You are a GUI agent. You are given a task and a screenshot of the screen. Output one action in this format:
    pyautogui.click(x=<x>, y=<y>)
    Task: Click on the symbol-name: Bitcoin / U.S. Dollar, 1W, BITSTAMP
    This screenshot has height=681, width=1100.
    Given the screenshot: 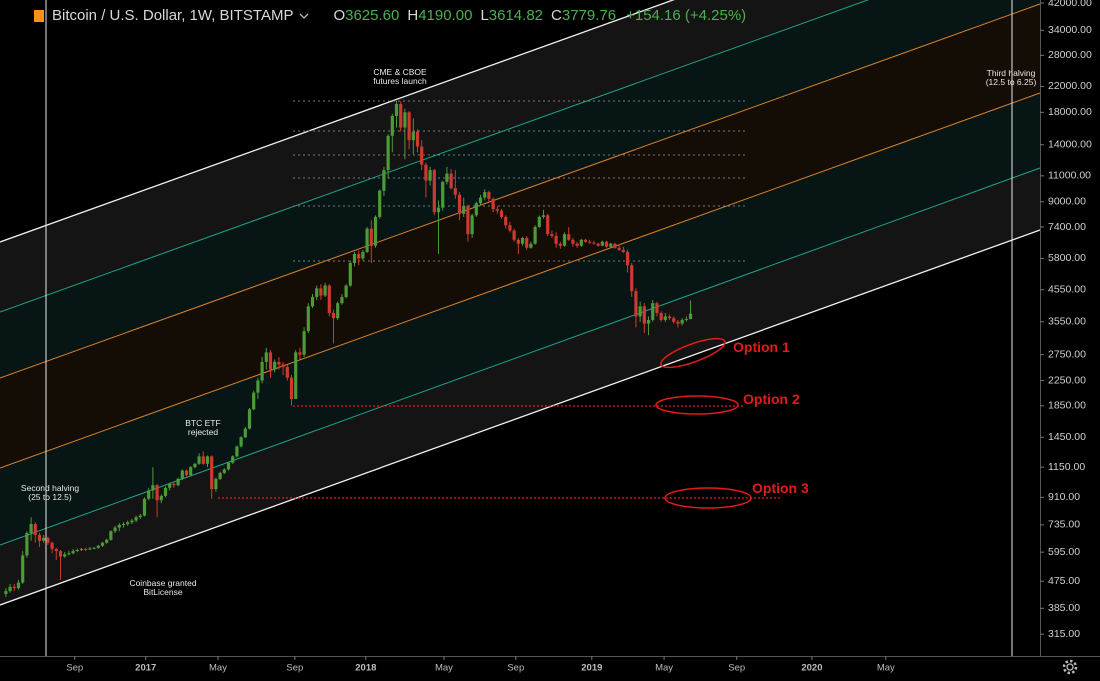 What is the action you would take?
    pyautogui.click(x=173, y=15)
    